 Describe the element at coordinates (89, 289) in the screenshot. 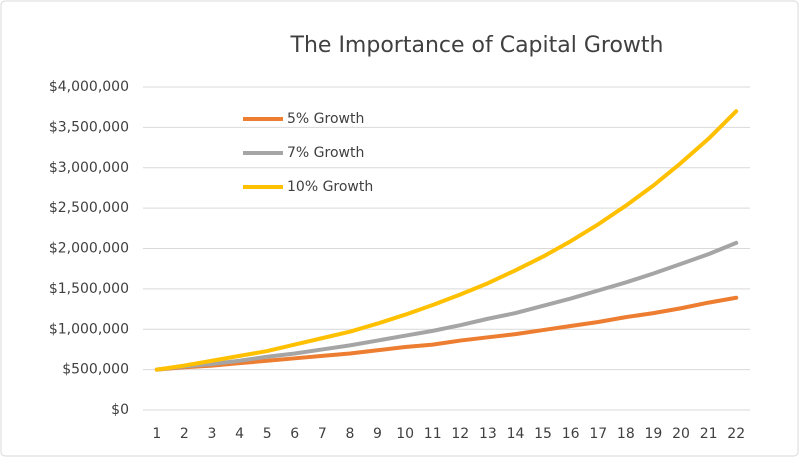

I see `y-tick-label: $1,500,000` at that location.